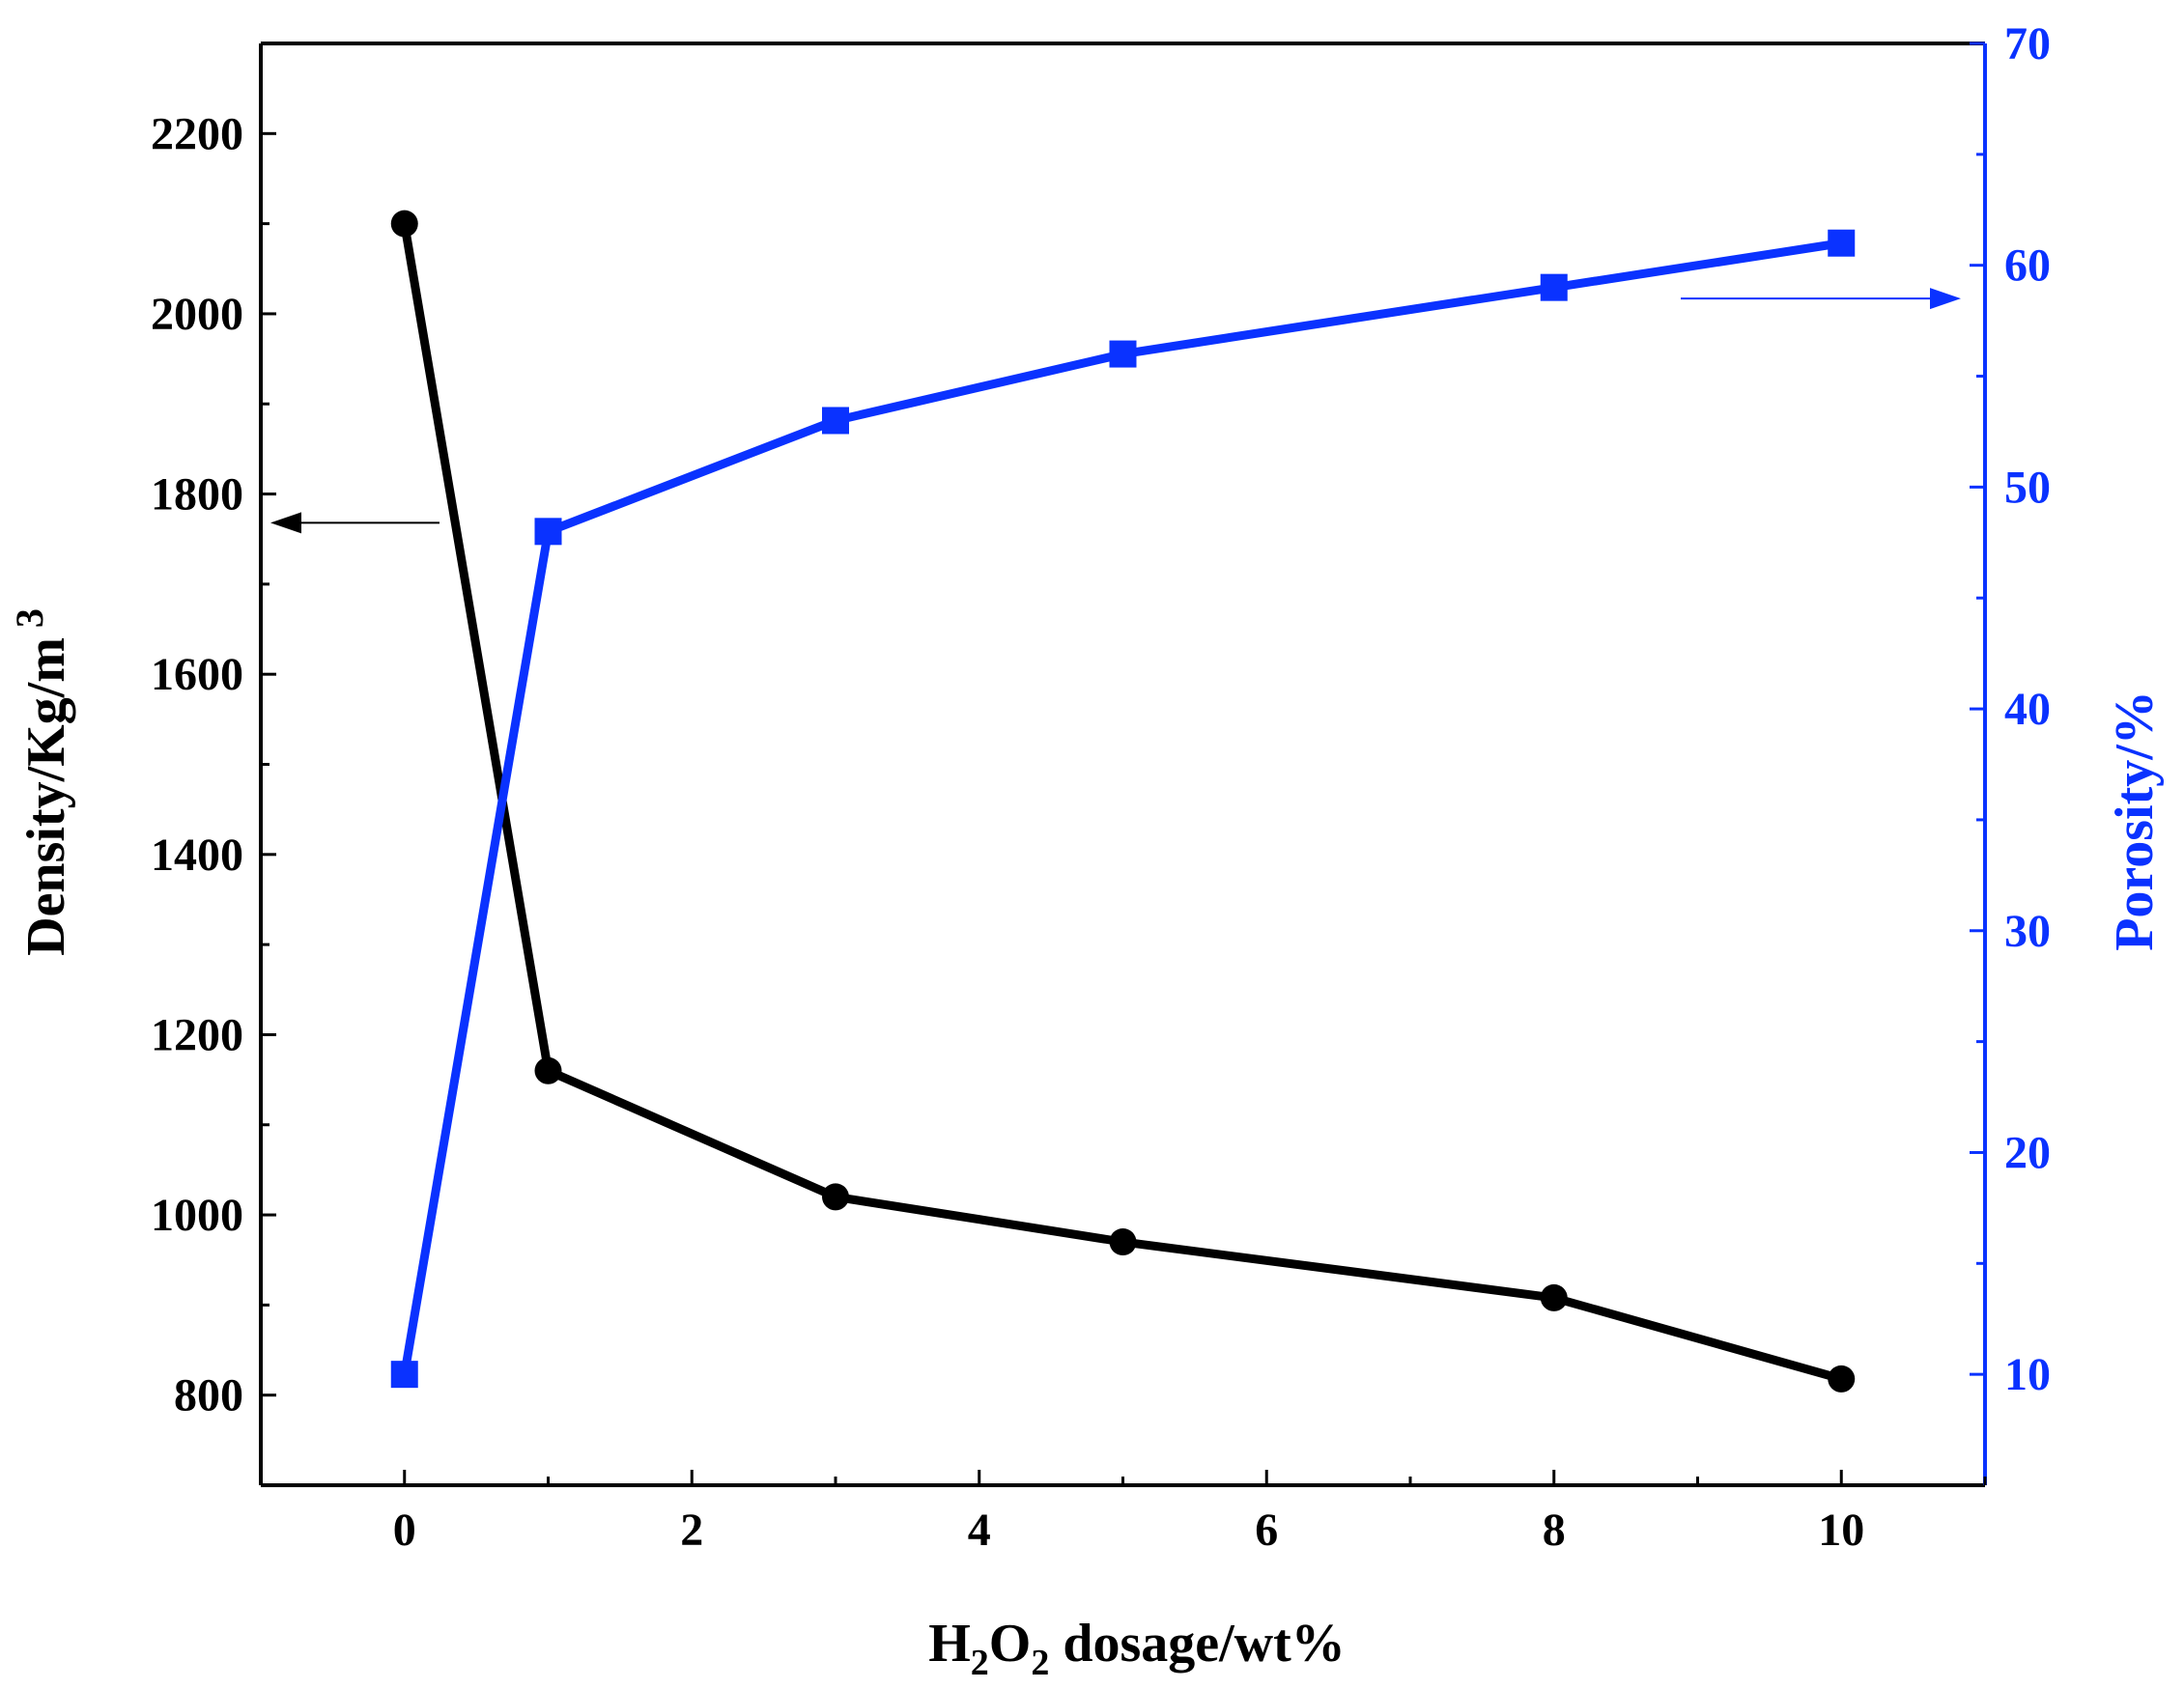  I want to click on right-tick-label: 40, so click(2028, 709).